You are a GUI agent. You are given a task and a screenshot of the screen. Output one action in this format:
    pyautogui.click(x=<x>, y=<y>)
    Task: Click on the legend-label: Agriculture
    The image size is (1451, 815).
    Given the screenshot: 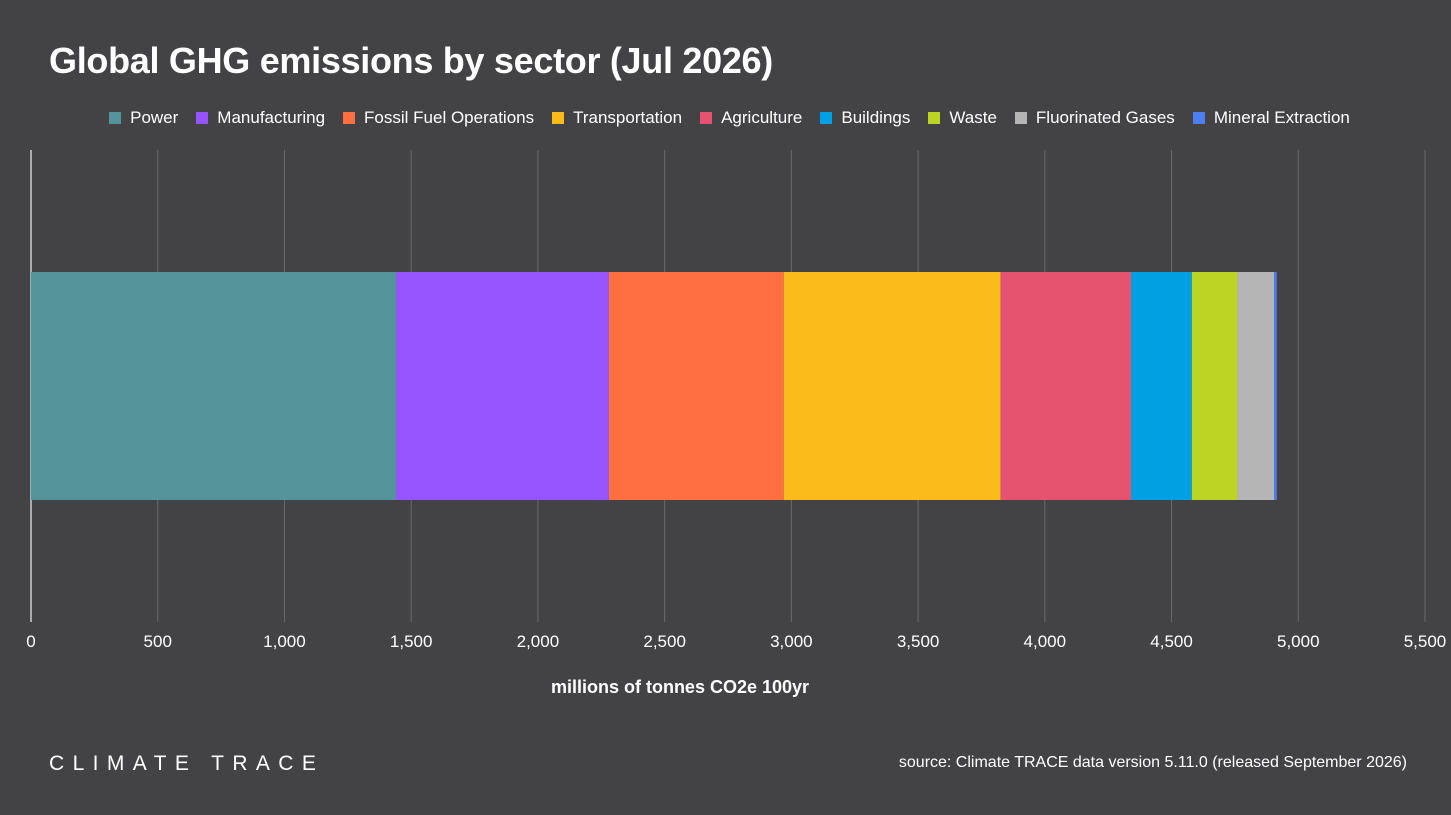 What is the action you would take?
    pyautogui.click(x=762, y=117)
    